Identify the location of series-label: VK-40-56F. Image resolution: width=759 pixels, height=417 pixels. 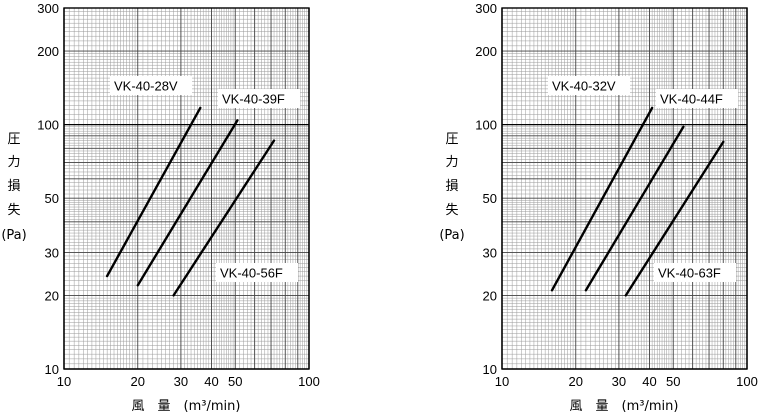
(251, 273).